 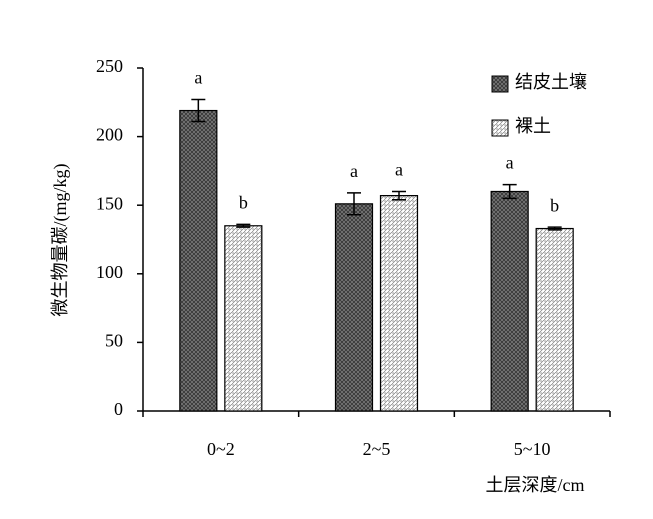 What do you see at coordinates (532, 449) in the screenshot?
I see `x-tick-label: 5~10` at bounding box center [532, 449].